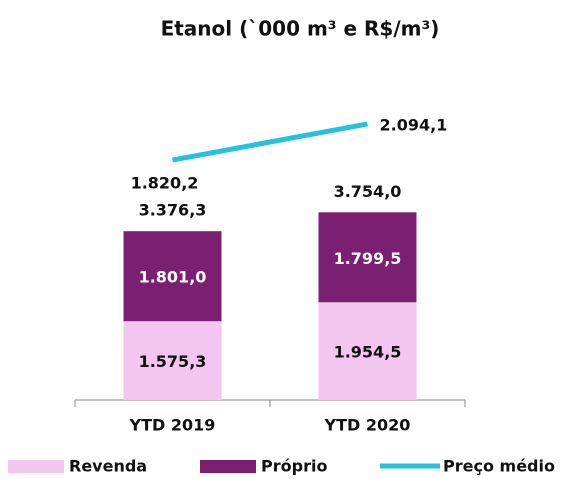  What do you see at coordinates (367, 425) in the screenshot?
I see `x-tick-label: YTD 2020` at bounding box center [367, 425].